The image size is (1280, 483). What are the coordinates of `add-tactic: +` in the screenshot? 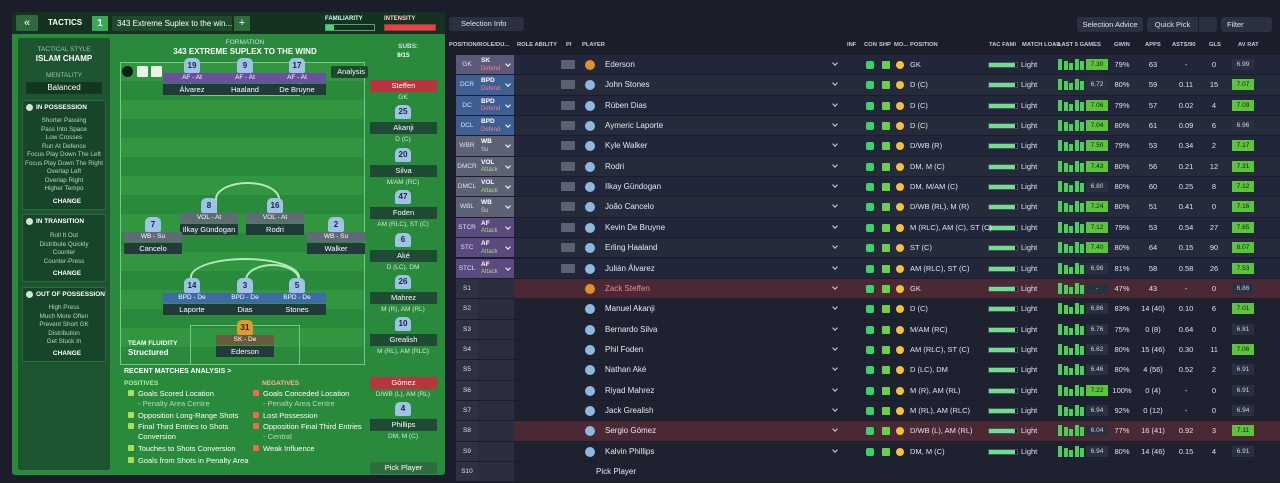 It's located at (242, 23).